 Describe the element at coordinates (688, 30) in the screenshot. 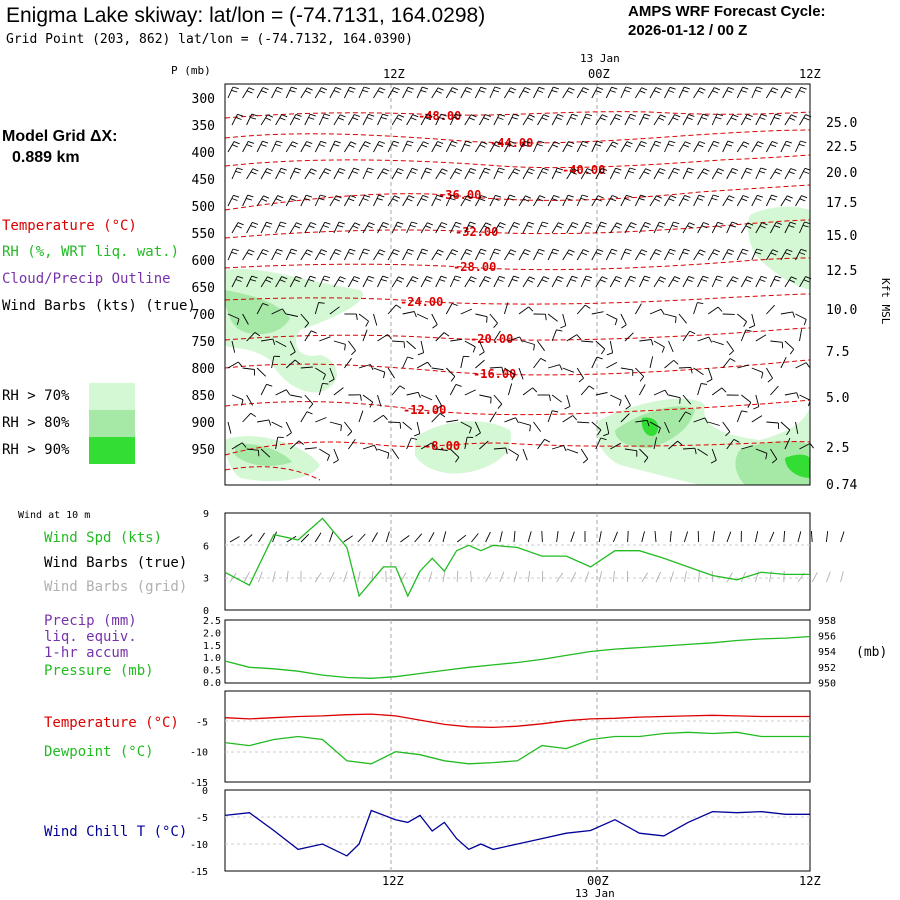

I see `cycle-value: 2026-01-12 / 00 Z` at that location.